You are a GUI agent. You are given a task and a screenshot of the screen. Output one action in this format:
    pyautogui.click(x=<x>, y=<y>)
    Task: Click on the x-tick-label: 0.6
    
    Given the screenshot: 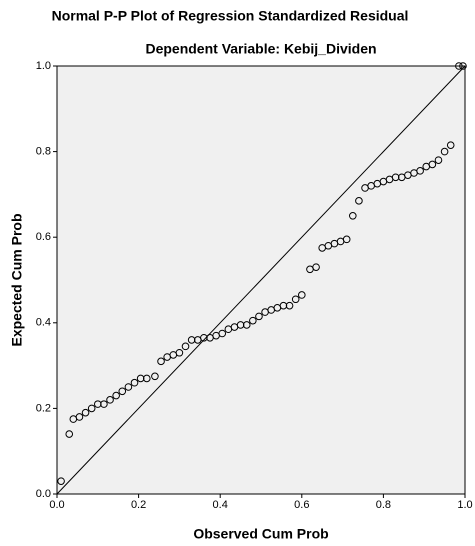 What is the action you would take?
    pyautogui.click(x=301, y=505)
    